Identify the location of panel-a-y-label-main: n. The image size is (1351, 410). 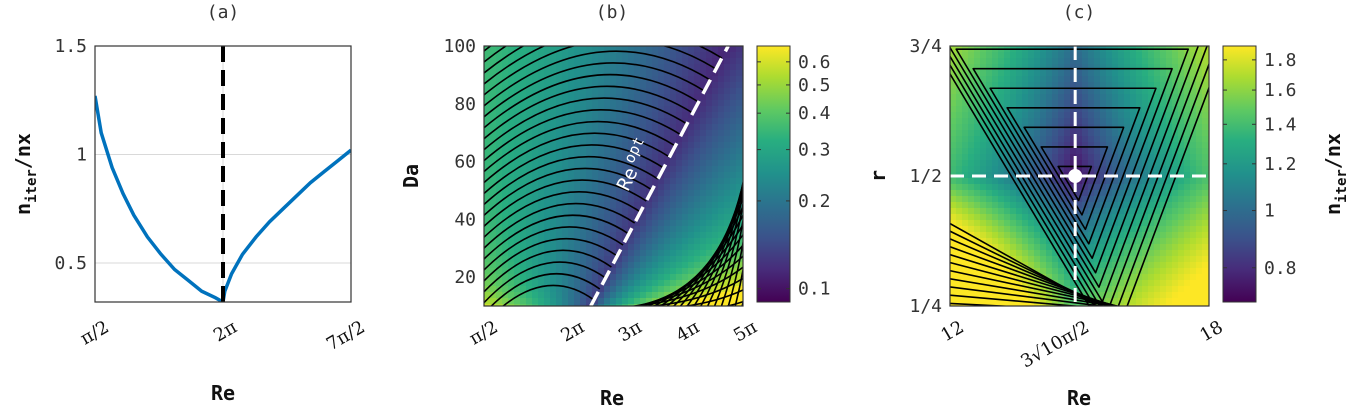
(23, 209).